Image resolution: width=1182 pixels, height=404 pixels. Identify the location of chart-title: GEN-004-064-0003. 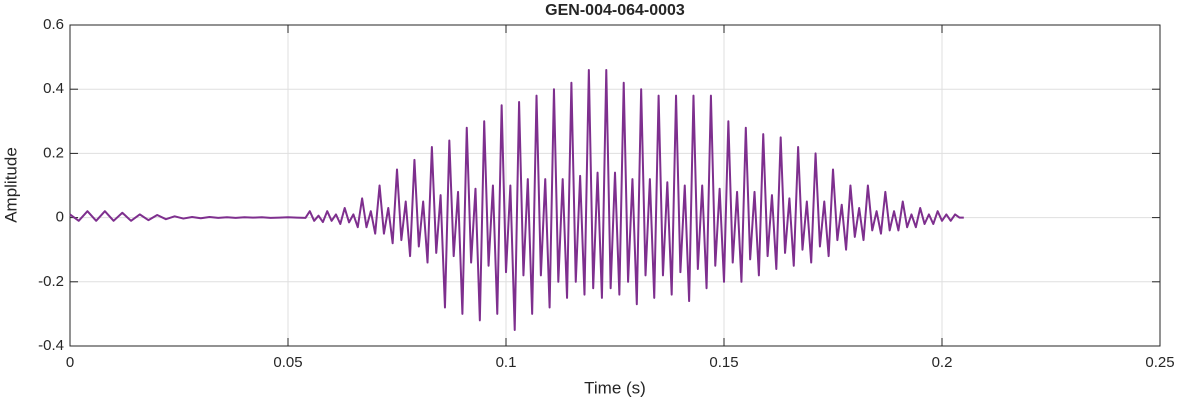
(615, 10).